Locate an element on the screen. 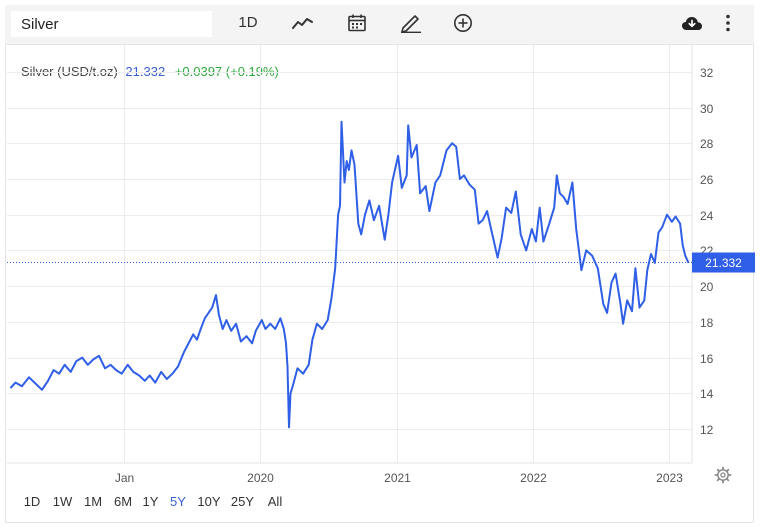 Image resolution: width=764 pixels, height=529 pixels. more-vertical-icon is located at coordinates (728, 23).